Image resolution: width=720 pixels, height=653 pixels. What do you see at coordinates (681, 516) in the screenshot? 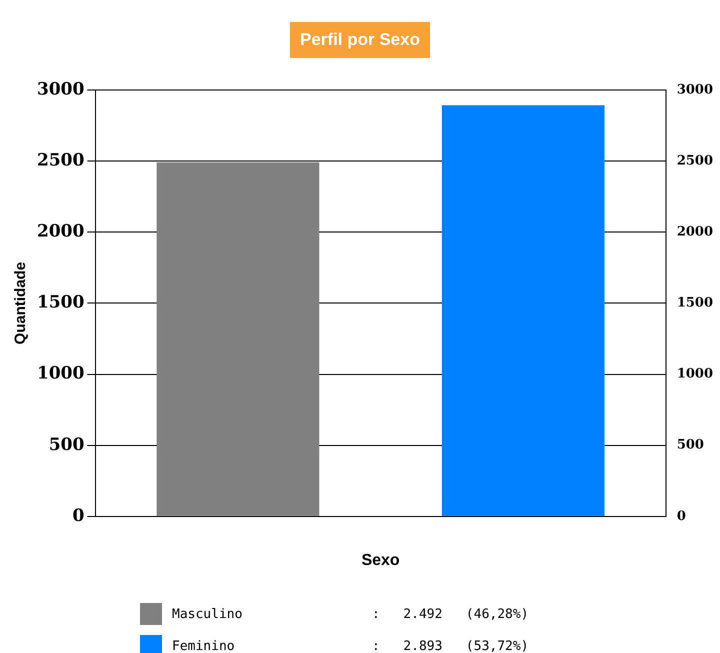
I see `y2-tick-label: 0` at bounding box center [681, 516].